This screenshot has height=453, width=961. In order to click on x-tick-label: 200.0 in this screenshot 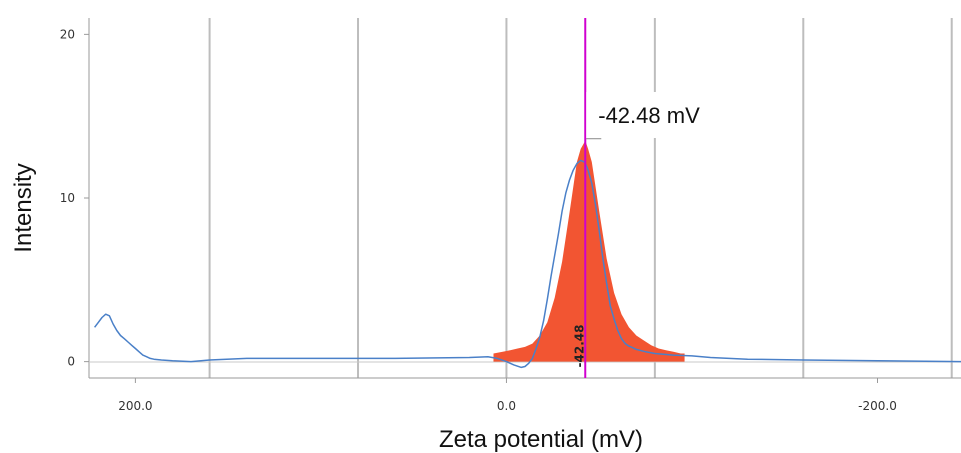, I will do `click(135, 406)`.